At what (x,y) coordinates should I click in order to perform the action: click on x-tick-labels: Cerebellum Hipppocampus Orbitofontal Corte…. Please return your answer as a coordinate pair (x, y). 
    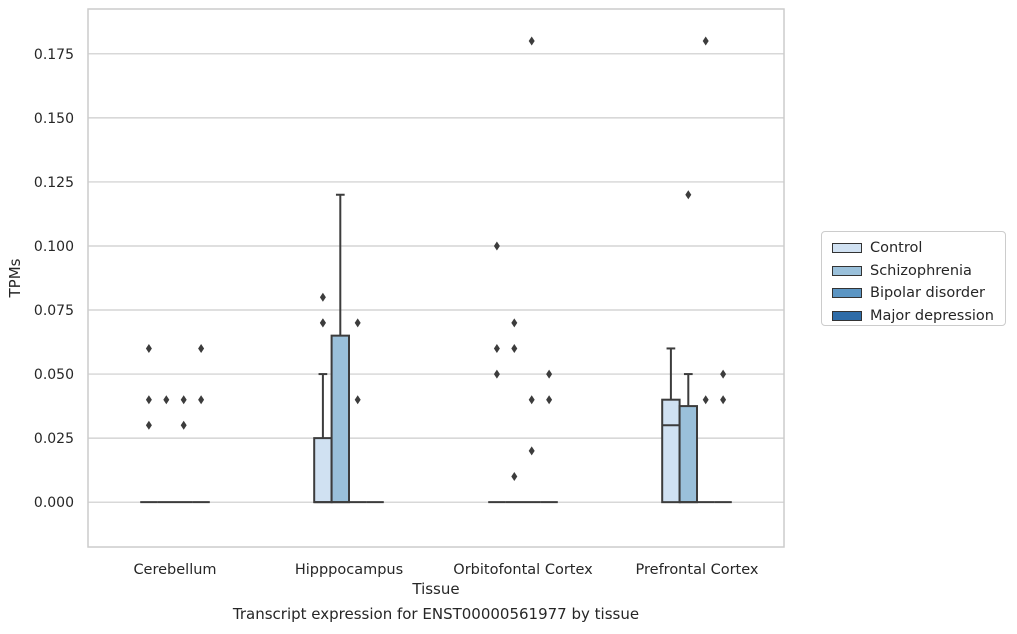
    Looking at the image, I should click on (445, 570).